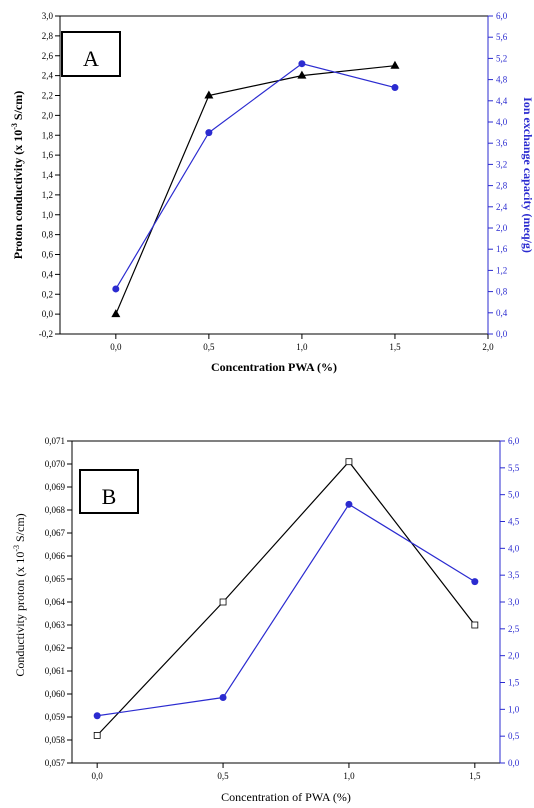 The width and height of the screenshot is (534, 808). What do you see at coordinates (514, 495) in the screenshot?
I see `panel-b-y-tick-label-right: 5,0` at bounding box center [514, 495].